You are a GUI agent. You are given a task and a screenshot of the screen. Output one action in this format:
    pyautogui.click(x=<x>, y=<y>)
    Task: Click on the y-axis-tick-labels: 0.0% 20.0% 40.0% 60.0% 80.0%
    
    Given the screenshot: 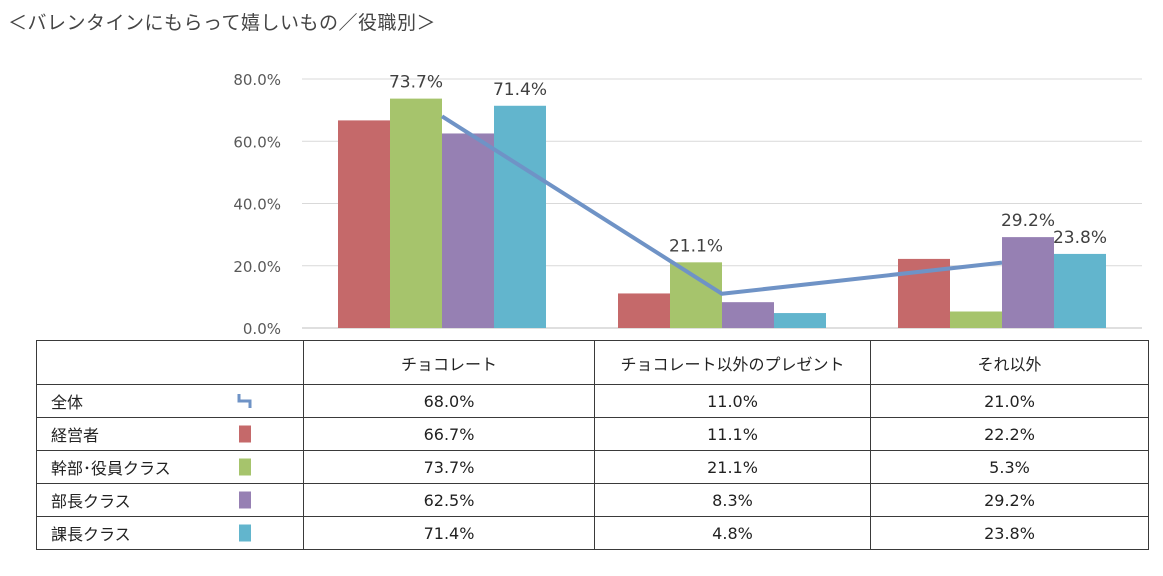 What is the action you would take?
    pyautogui.click(x=257, y=204)
    